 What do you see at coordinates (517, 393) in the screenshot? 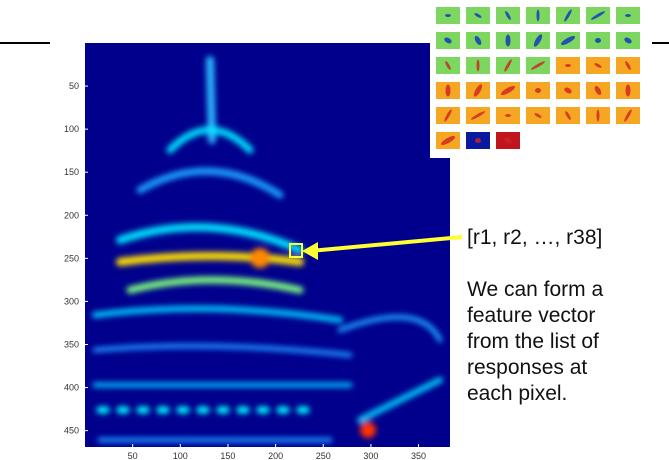
I see `description-line: each pixel.` at bounding box center [517, 393].